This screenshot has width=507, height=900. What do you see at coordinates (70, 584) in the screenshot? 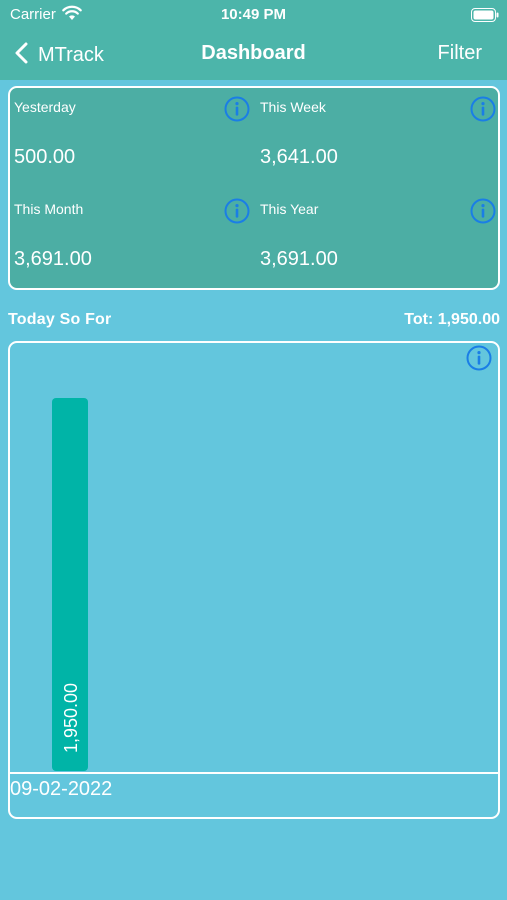
I see `chart-bar` at bounding box center [70, 584].